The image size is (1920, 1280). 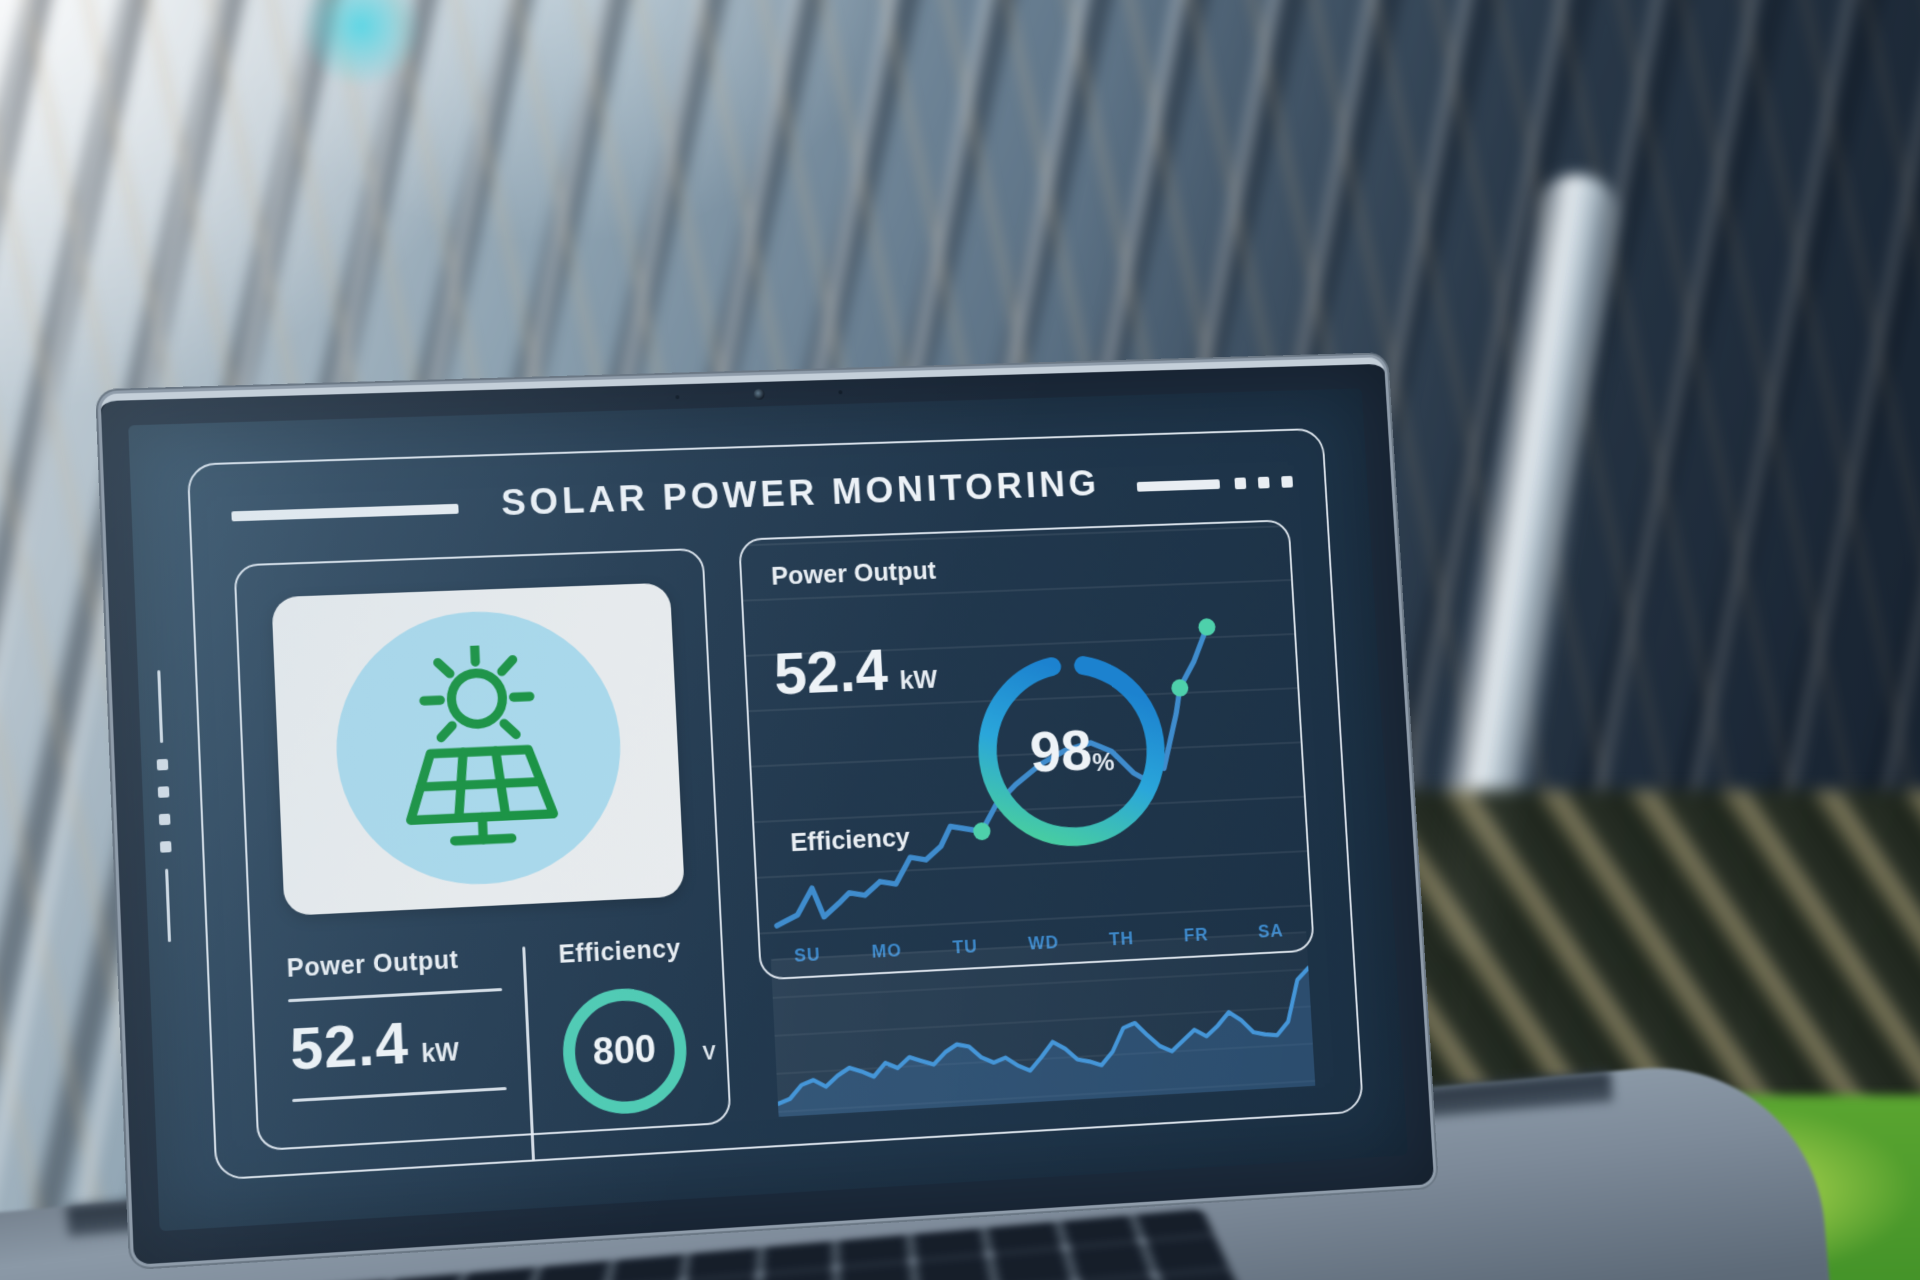 What do you see at coordinates (709, 1053) in the screenshot?
I see `voltage-unit: V` at bounding box center [709, 1053].